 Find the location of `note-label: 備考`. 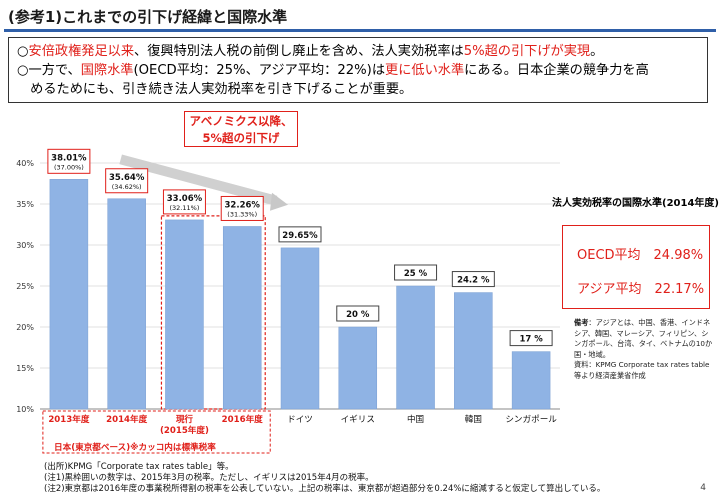

note-label: 備考 is located at coordinates (581, 322).